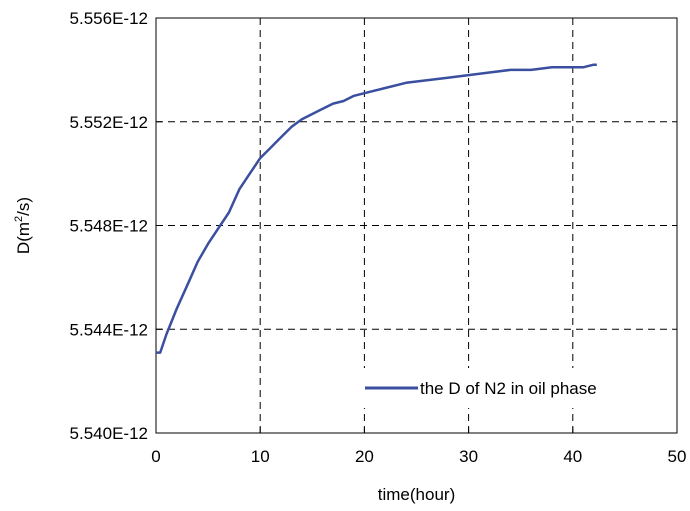 This screenshot has height=511, width=690. Describe the element at coordinates (109, 18) in the screenshot. I see `y-tick-label: 5.556E-12` at that location.